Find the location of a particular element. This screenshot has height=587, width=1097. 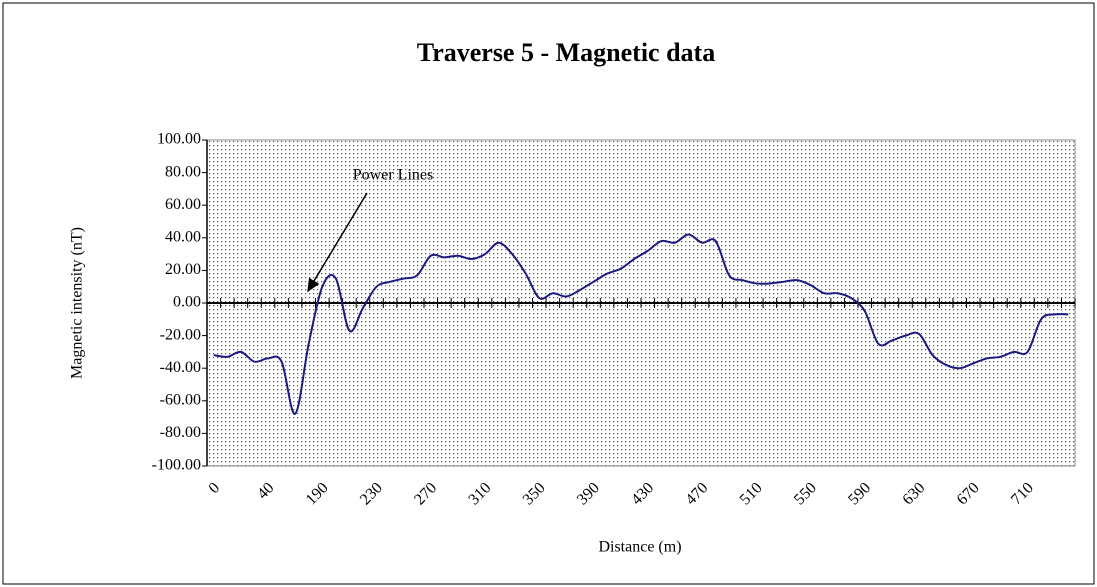

y-tick-label: 60.00 is located at coordinates (183, 204).